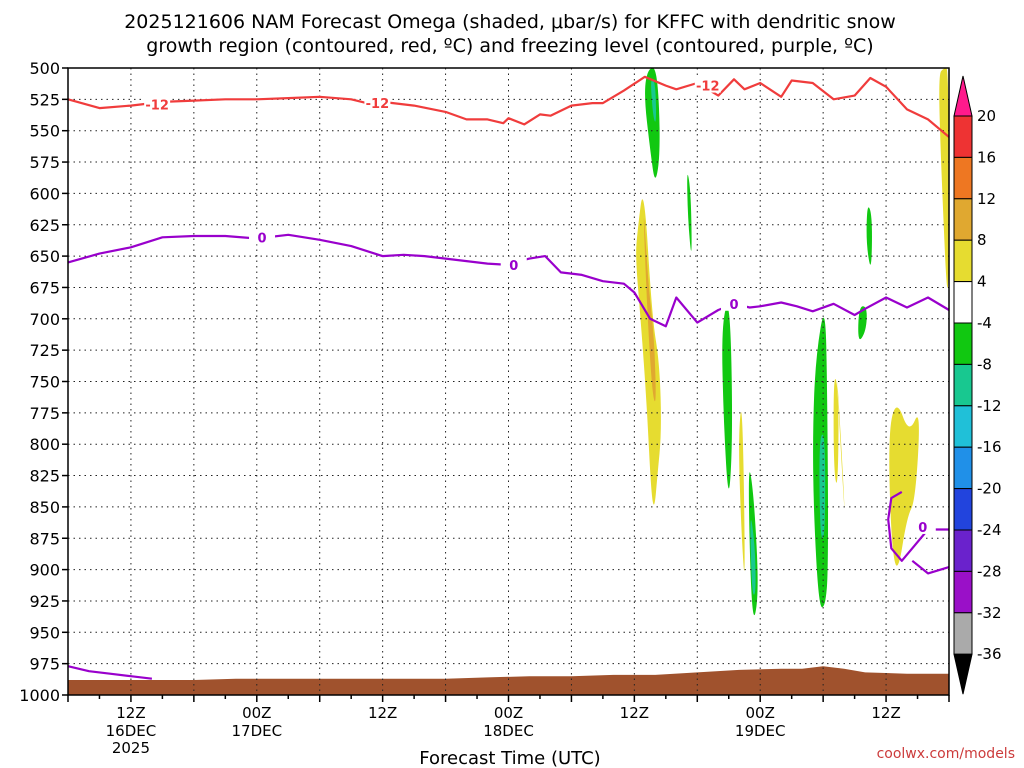  Describe the element at coordinates (44, 256) in the screenshot. I see `y-tick-label: 650` at that location.